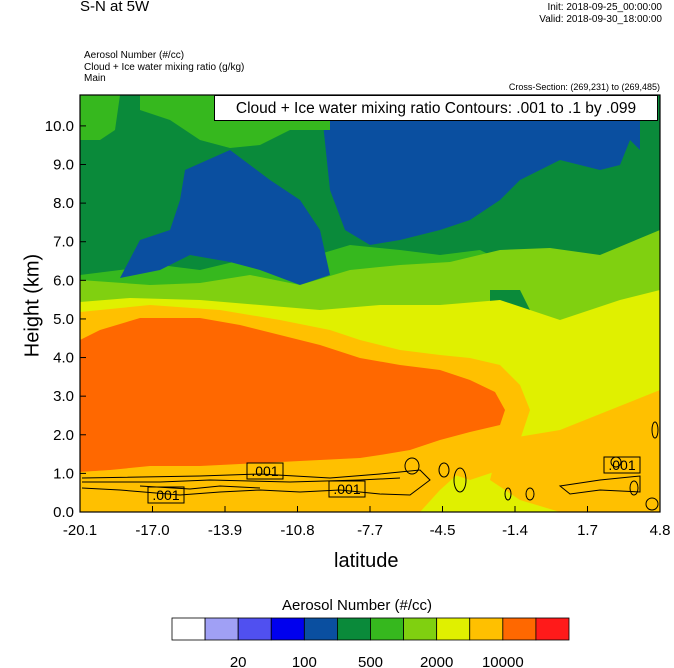 The height and width of the screenshot is (668, 674). What do you see at coordinates (370, 661) in the screenshot?
I see `colorbar-tick-label: 500` at bounding box center [370, 661].